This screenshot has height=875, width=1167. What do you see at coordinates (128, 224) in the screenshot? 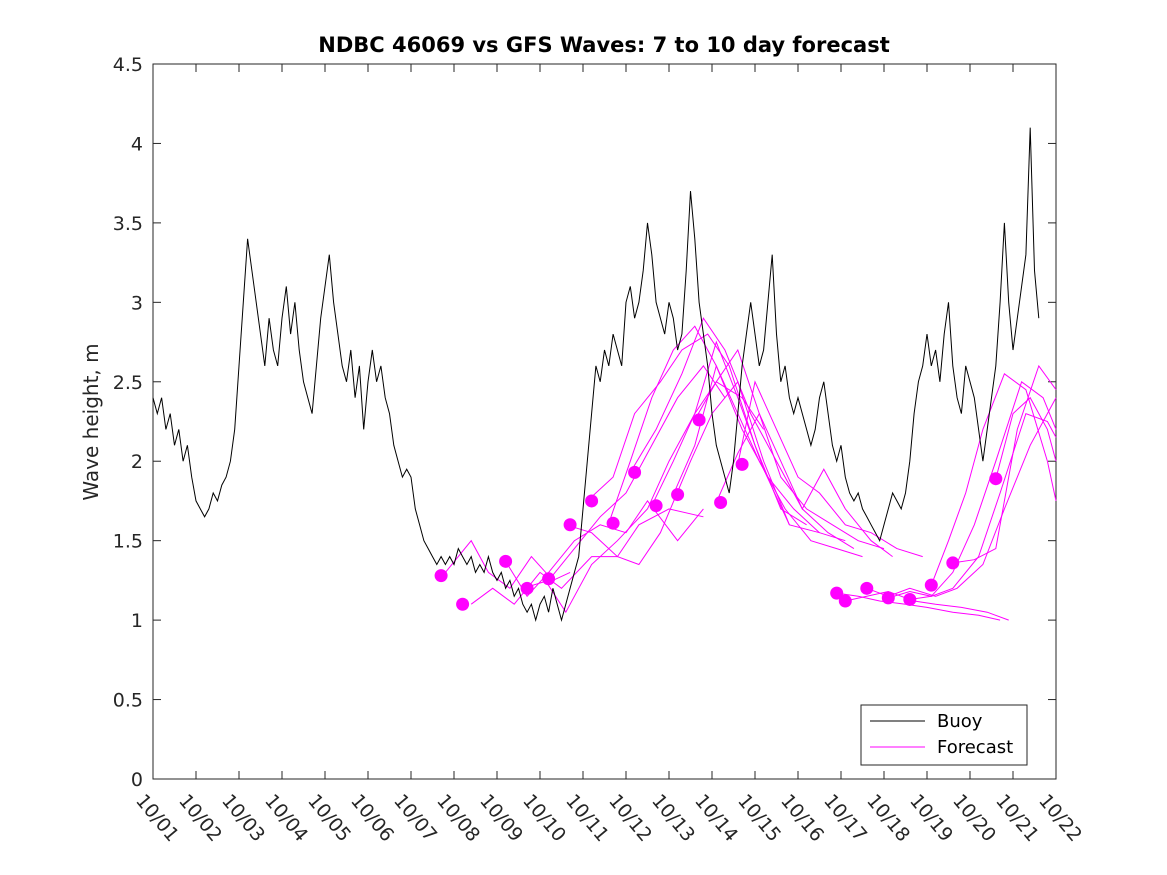
I see `y-tick-label: 3.5` at bounding box center [128, 224].